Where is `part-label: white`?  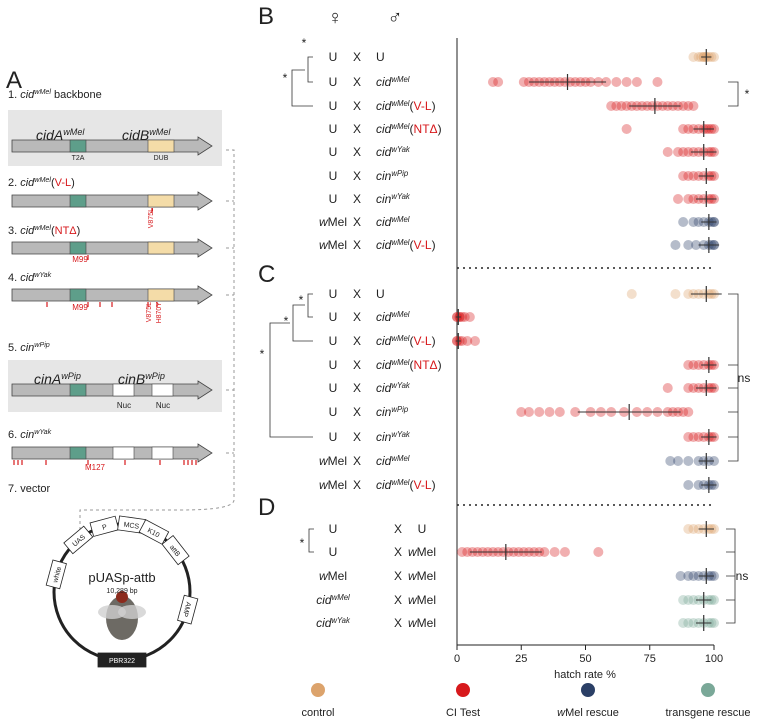 part-label: white is located at coordinates (57, 575).